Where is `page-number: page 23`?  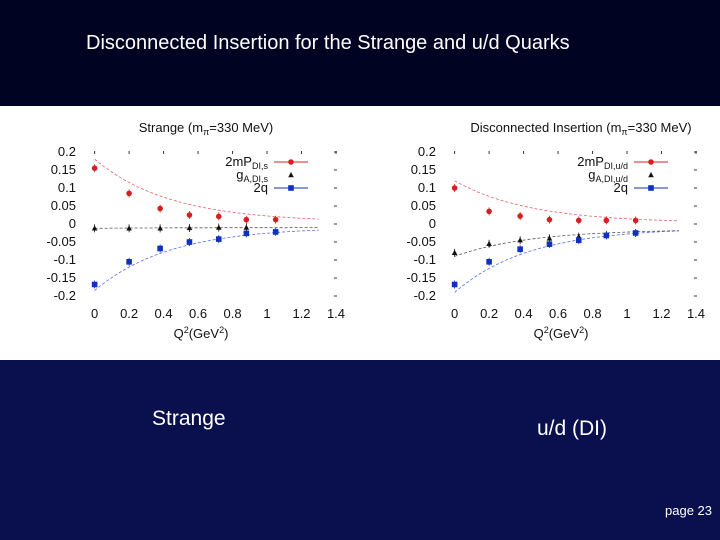
page-number: page 23 is located at coordinates (688, 510).